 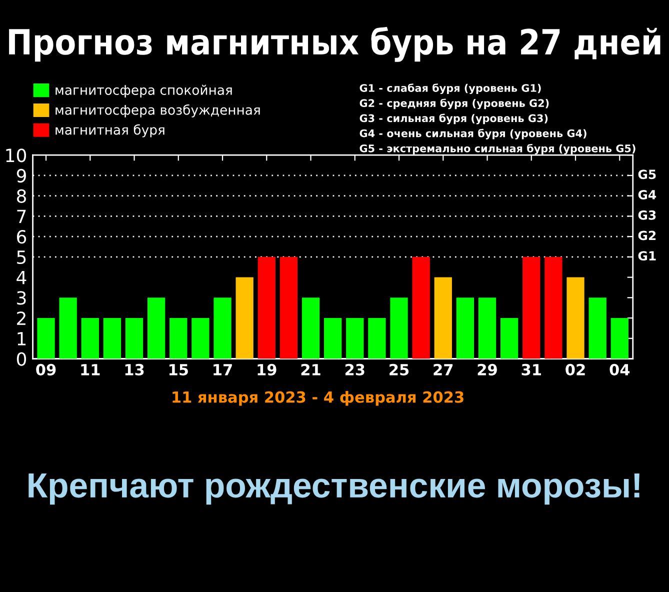 I want to click on x-tick-label: 15, so click(x=178, y=370).